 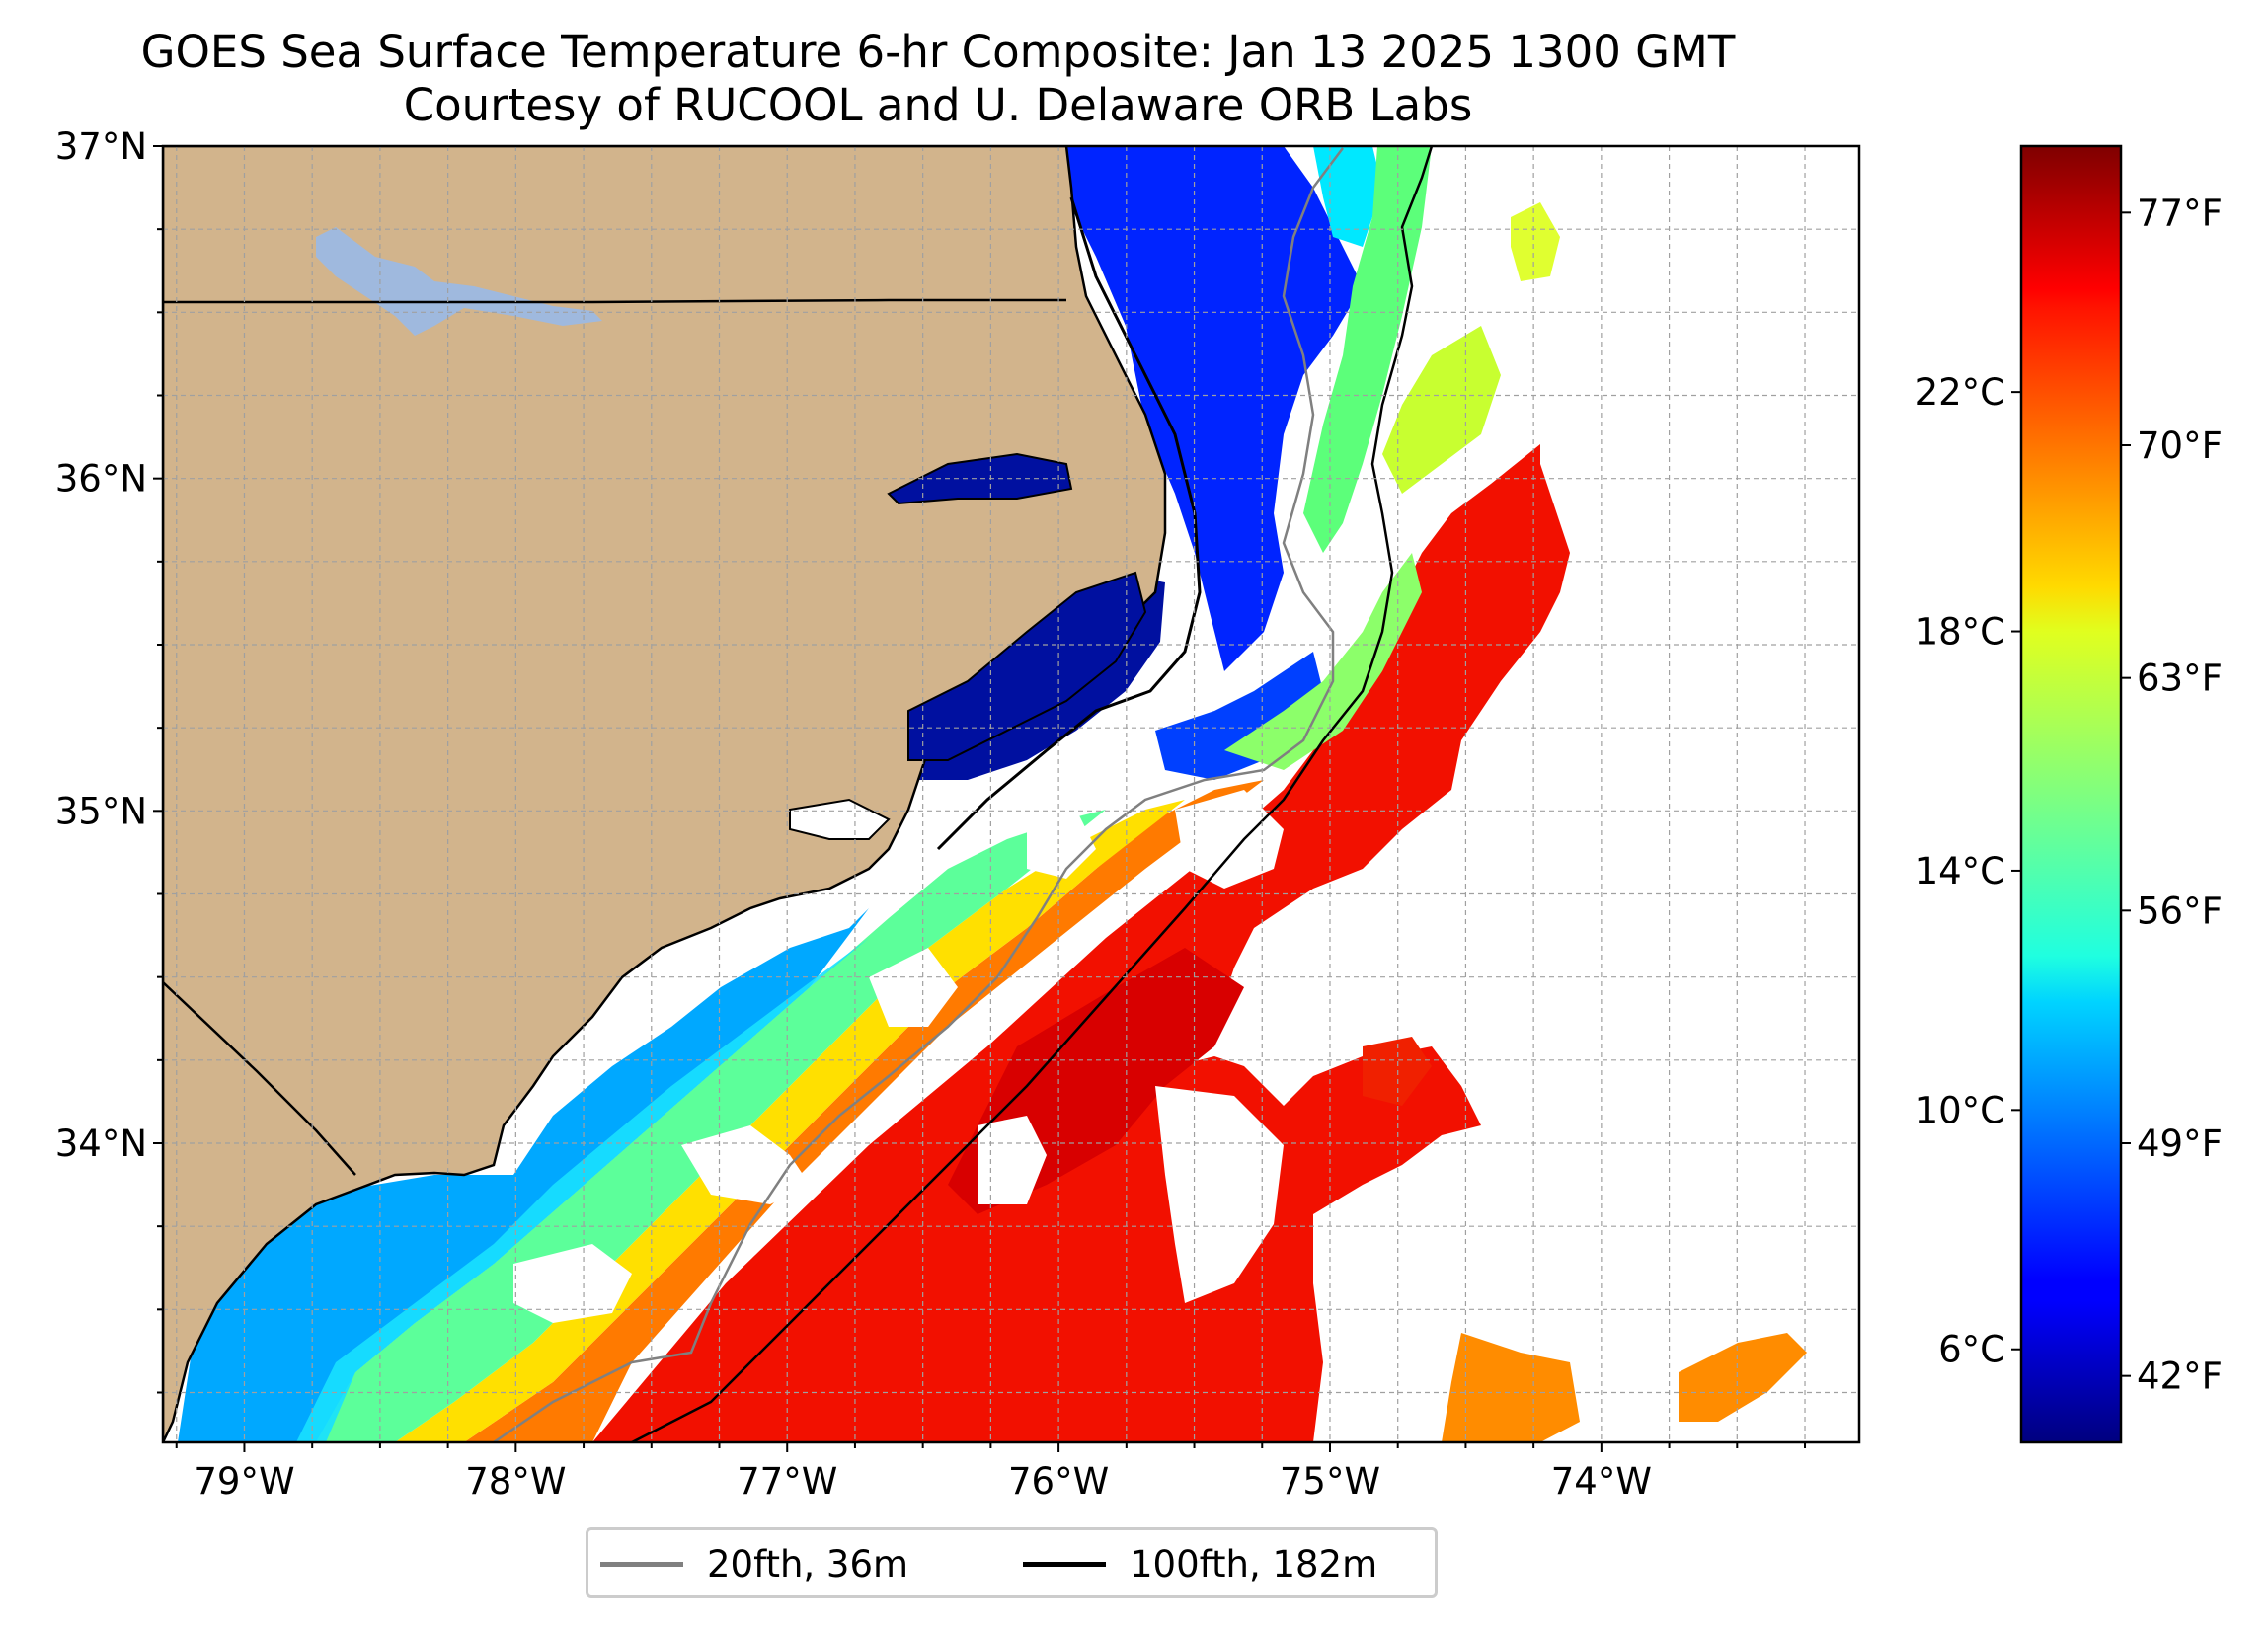 What do you see at coordinates (1367, 349) in the screenshot?
I see `sst-slope-green` at bounding box center [1367, 349].